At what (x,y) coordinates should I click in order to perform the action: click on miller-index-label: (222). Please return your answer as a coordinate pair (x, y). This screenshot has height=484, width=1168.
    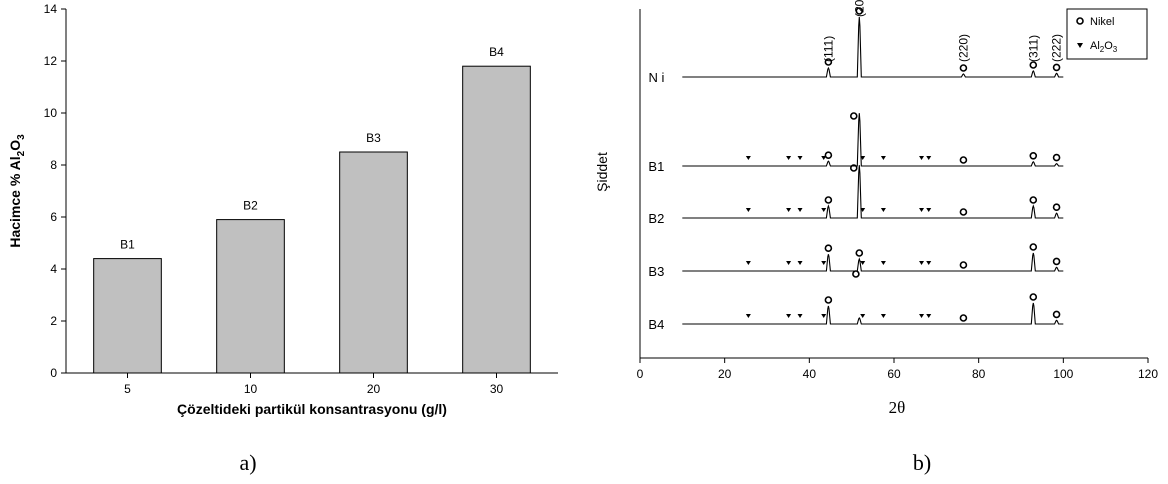
    Looking at the image, I should click on (1057, 48).